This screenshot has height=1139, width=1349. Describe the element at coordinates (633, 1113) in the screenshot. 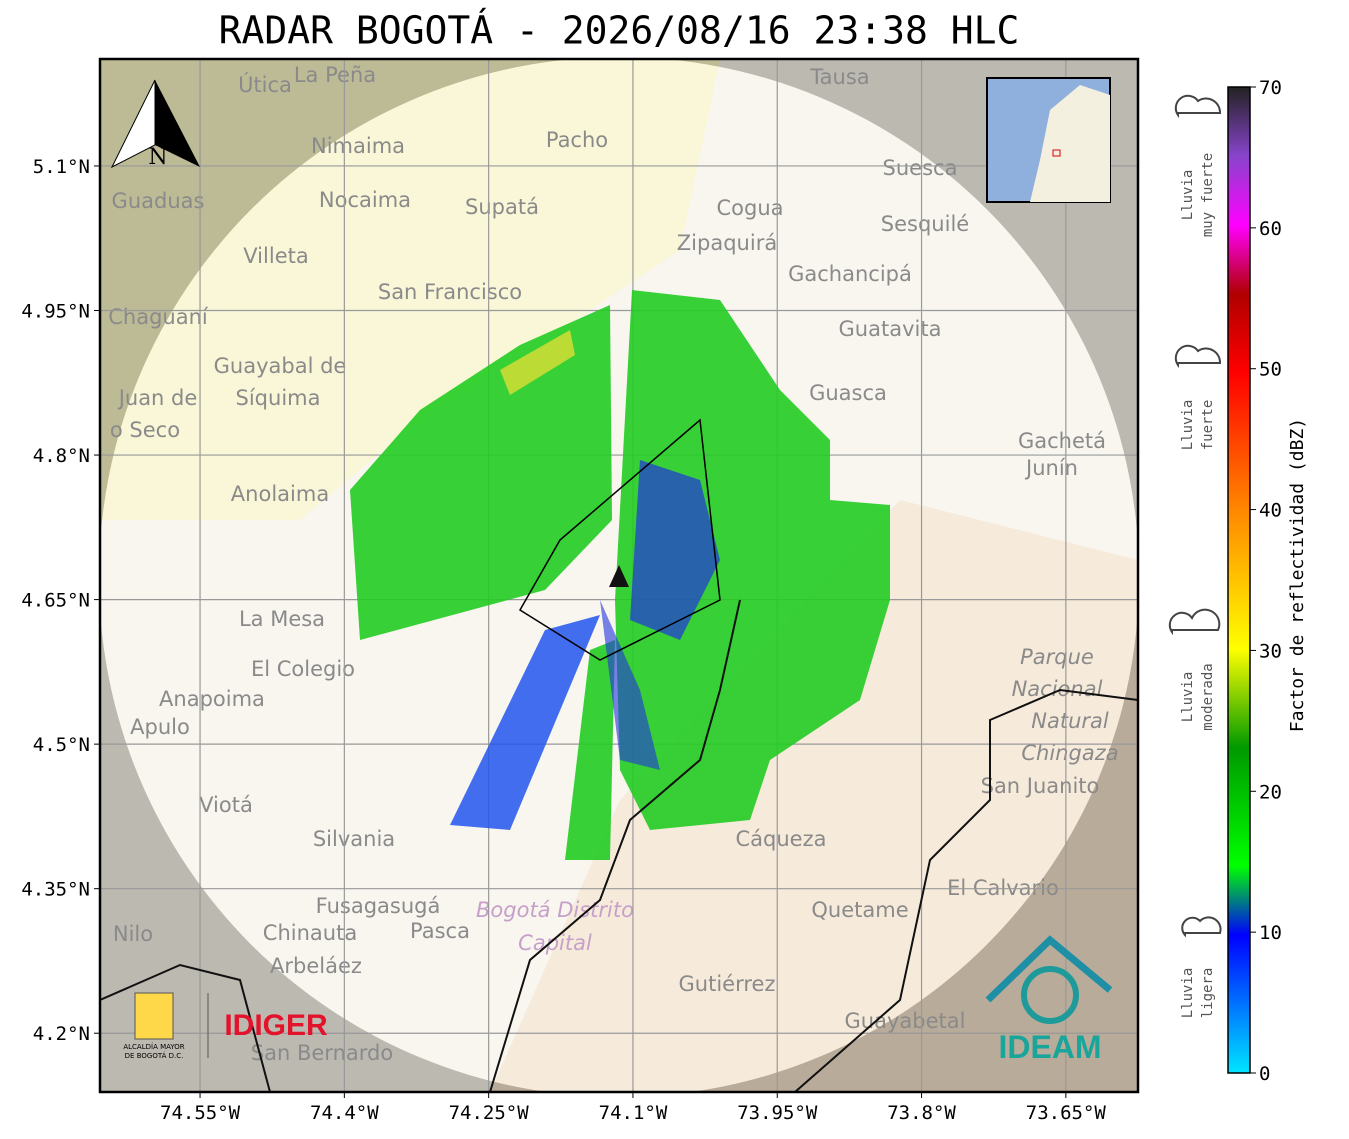

I see `x-tick-label: 74.1°W` at that location.